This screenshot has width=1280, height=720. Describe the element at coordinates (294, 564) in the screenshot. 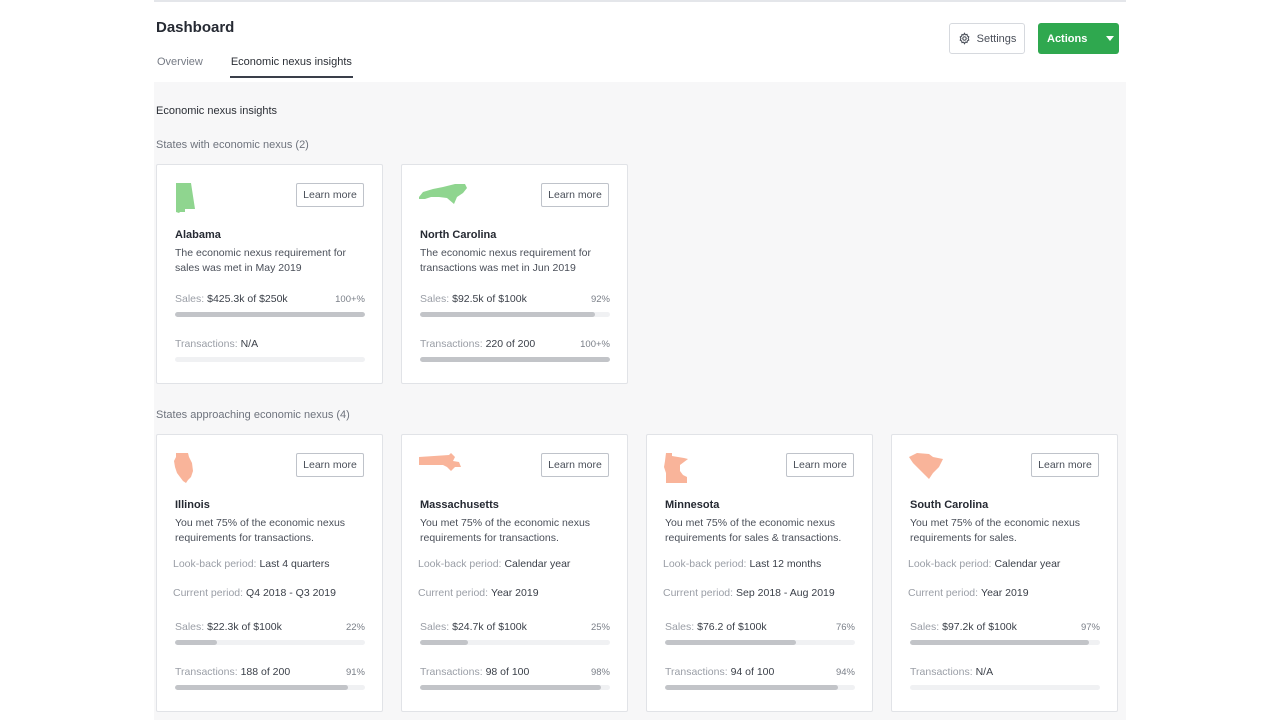

I see `lookback-value: Last 4 quarters` at that location.